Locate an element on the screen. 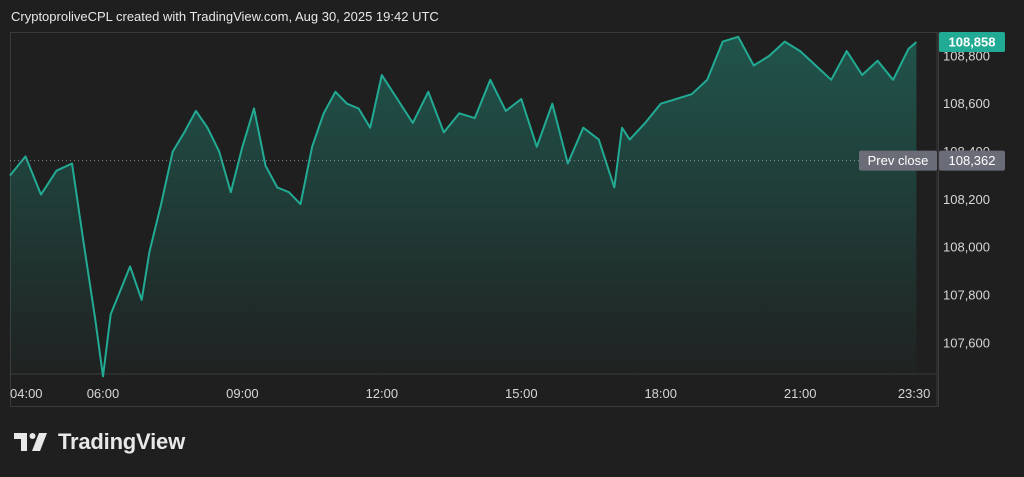 Image resolution: width=1024 pixels, height=477 pixels. price-tick-label: 108,800 is located at coordinates (966, 55).